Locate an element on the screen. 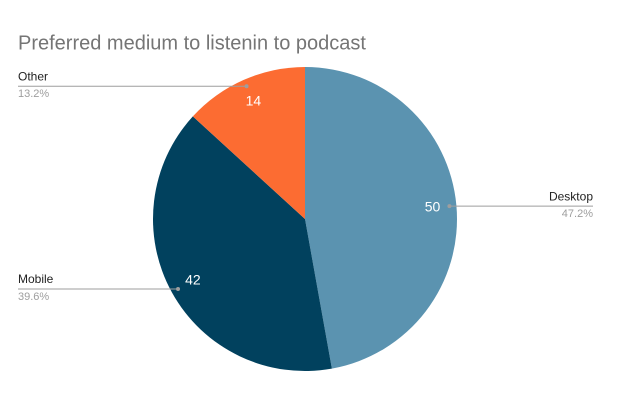 The image size is (620, 411). category-label: Mobile is located at coordinates (36, 279).